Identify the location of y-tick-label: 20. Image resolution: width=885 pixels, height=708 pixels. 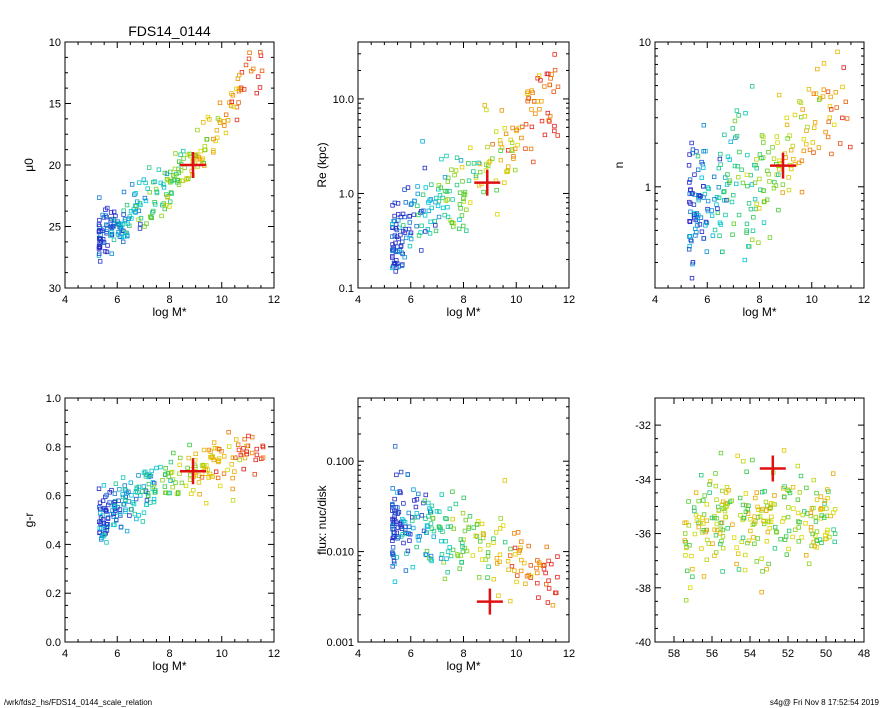
(55, 166).